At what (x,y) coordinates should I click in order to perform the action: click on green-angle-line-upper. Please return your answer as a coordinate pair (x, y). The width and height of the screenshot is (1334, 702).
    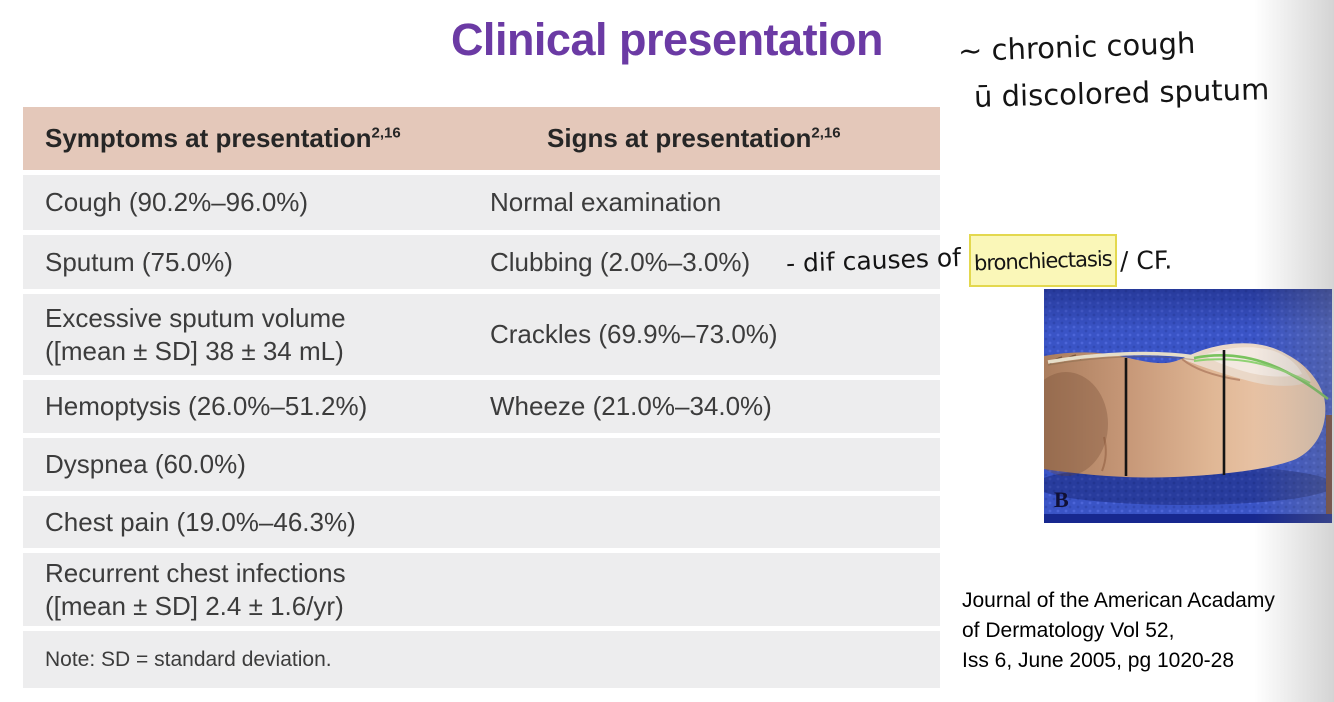
    Looking at the image, I should click on (1261, 377).